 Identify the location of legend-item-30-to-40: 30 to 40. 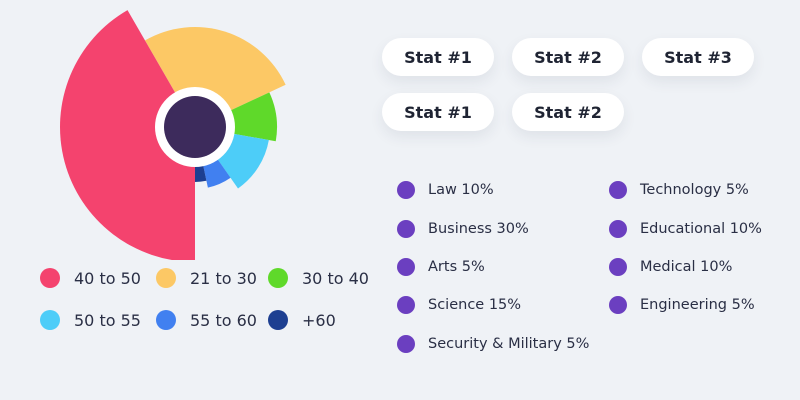
(318, 278).